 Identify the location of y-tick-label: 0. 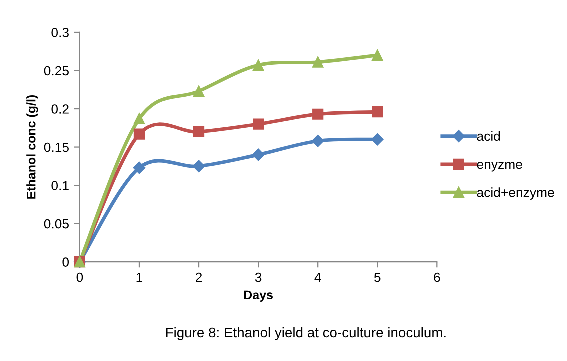
(66, 262).